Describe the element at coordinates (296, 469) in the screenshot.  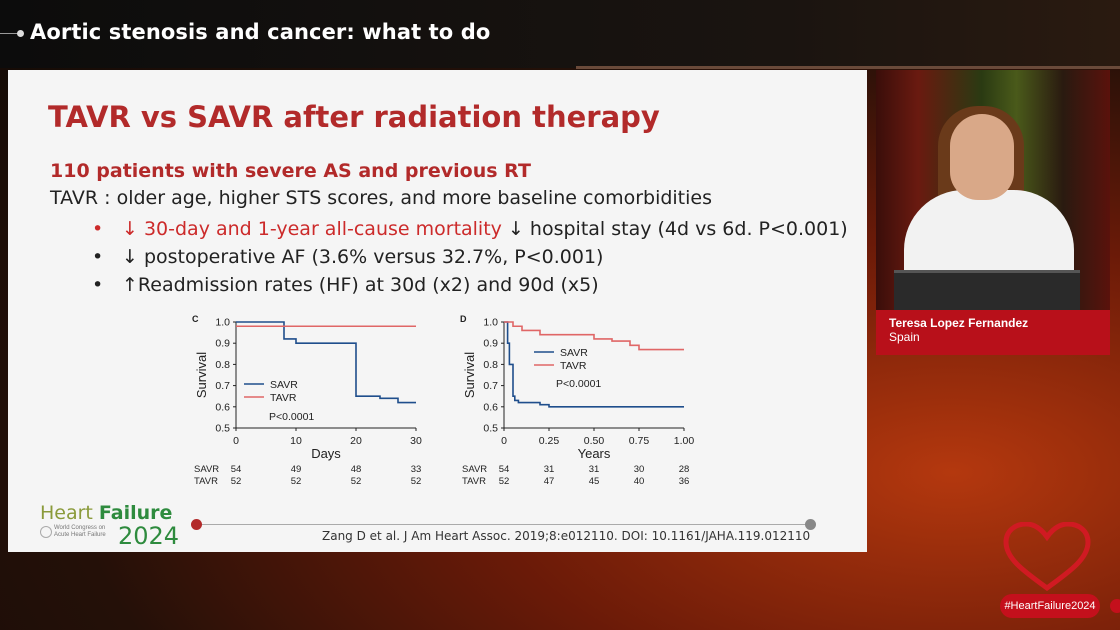
I see `risk-value: 49` at that location.